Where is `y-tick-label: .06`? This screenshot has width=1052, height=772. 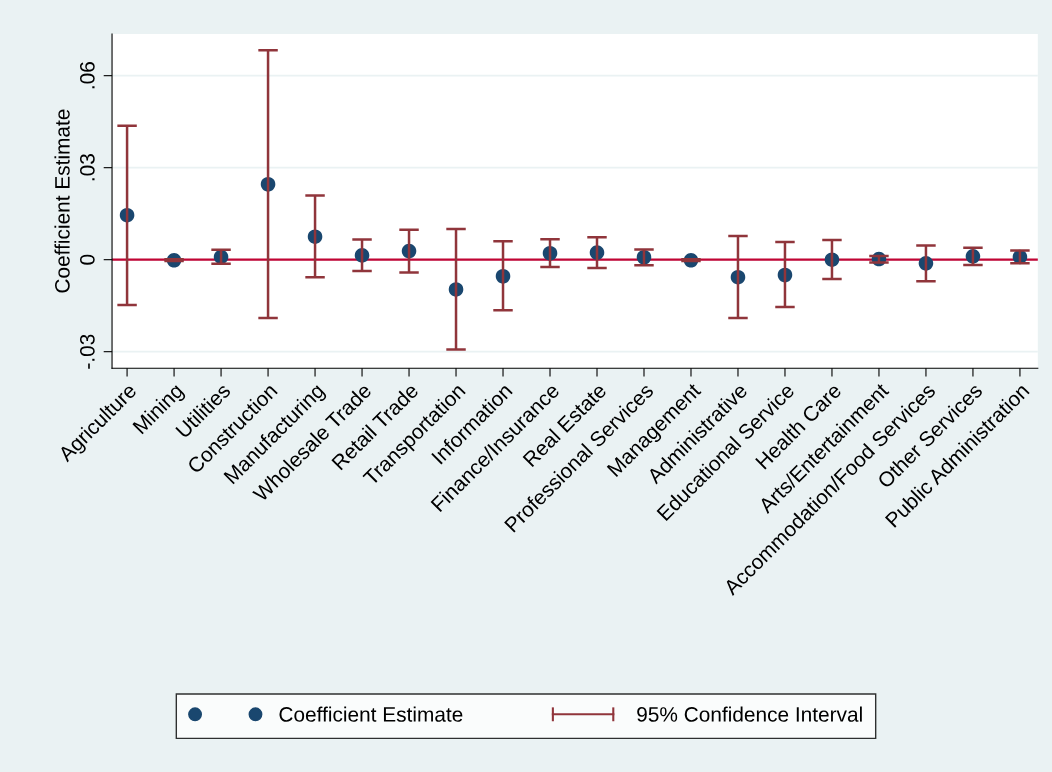 y-tick-label: .06 is located at coordinates (87, 75).